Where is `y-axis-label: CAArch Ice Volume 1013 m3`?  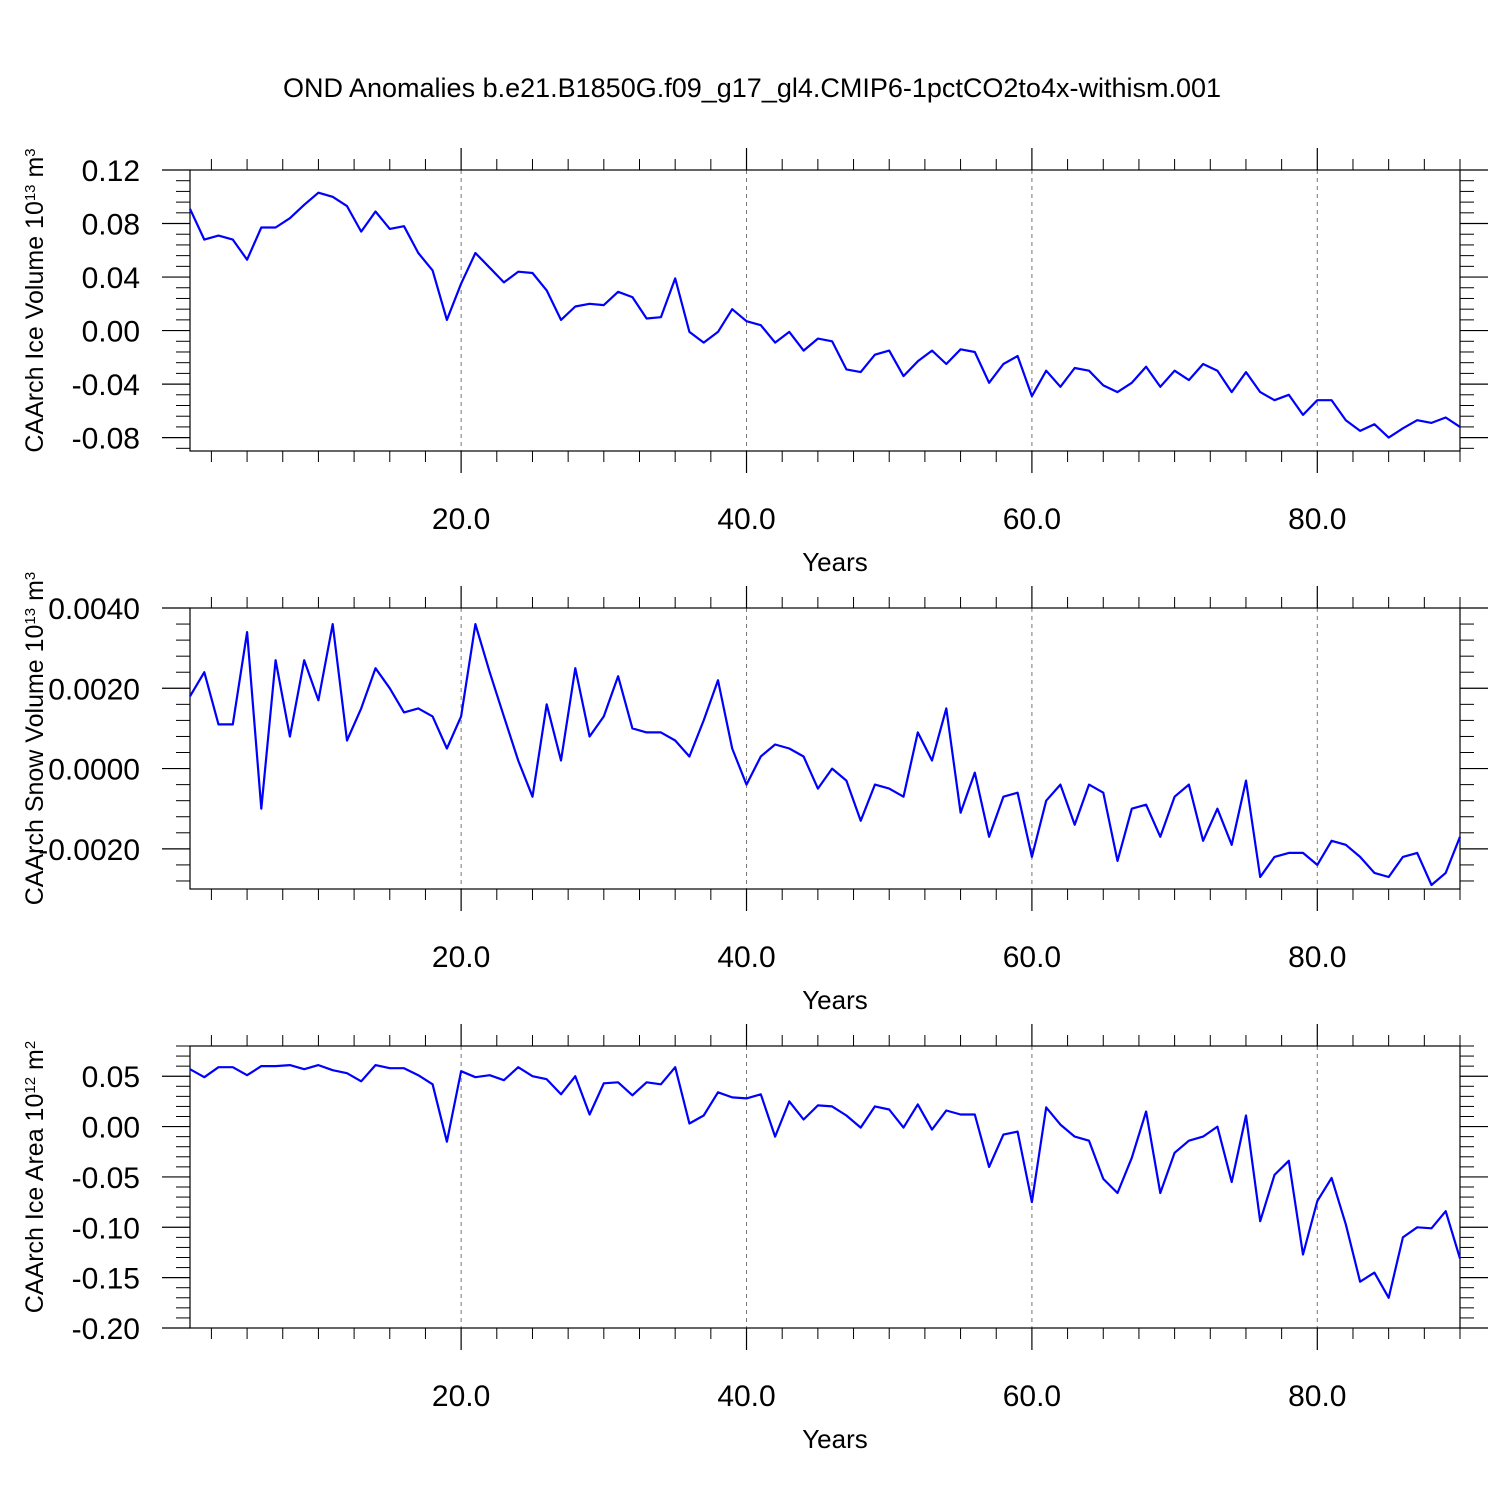 y-axis-label: CAArch Ice Volume 1013 m3 is located at coordinates (35, 300).